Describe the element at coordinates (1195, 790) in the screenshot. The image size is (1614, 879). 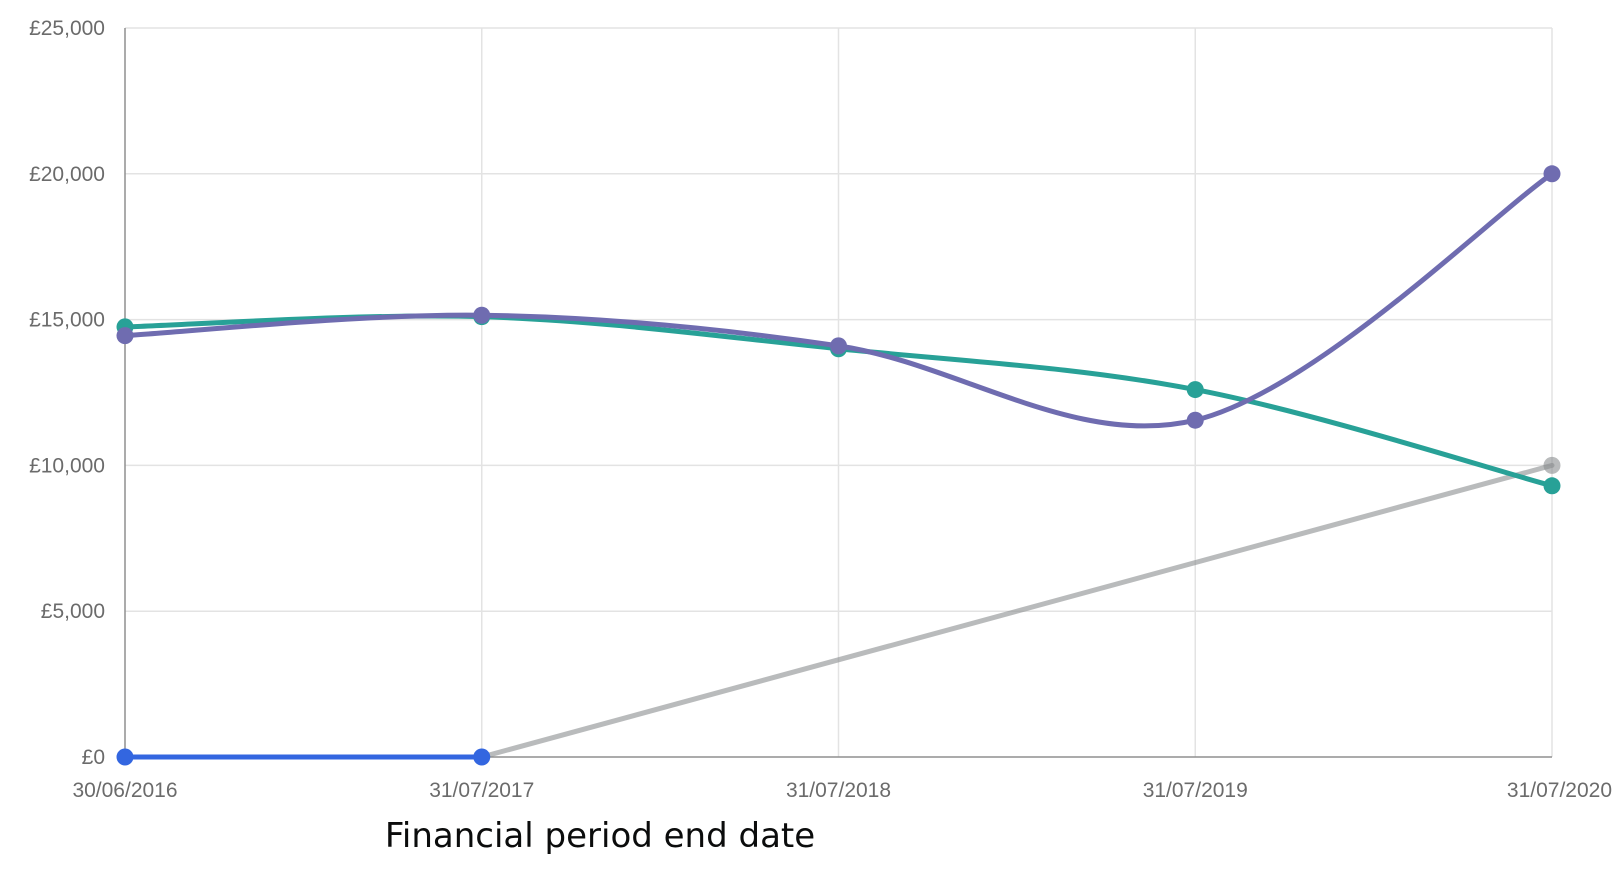
I see `x-tick-label: 31/07/2019` at that location.